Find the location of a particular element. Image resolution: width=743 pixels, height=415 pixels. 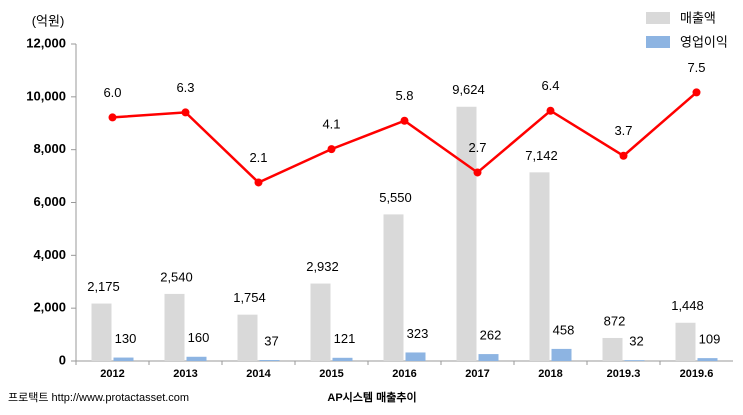

y-tick-label: 8,000 is located at coordinates (49, 148).